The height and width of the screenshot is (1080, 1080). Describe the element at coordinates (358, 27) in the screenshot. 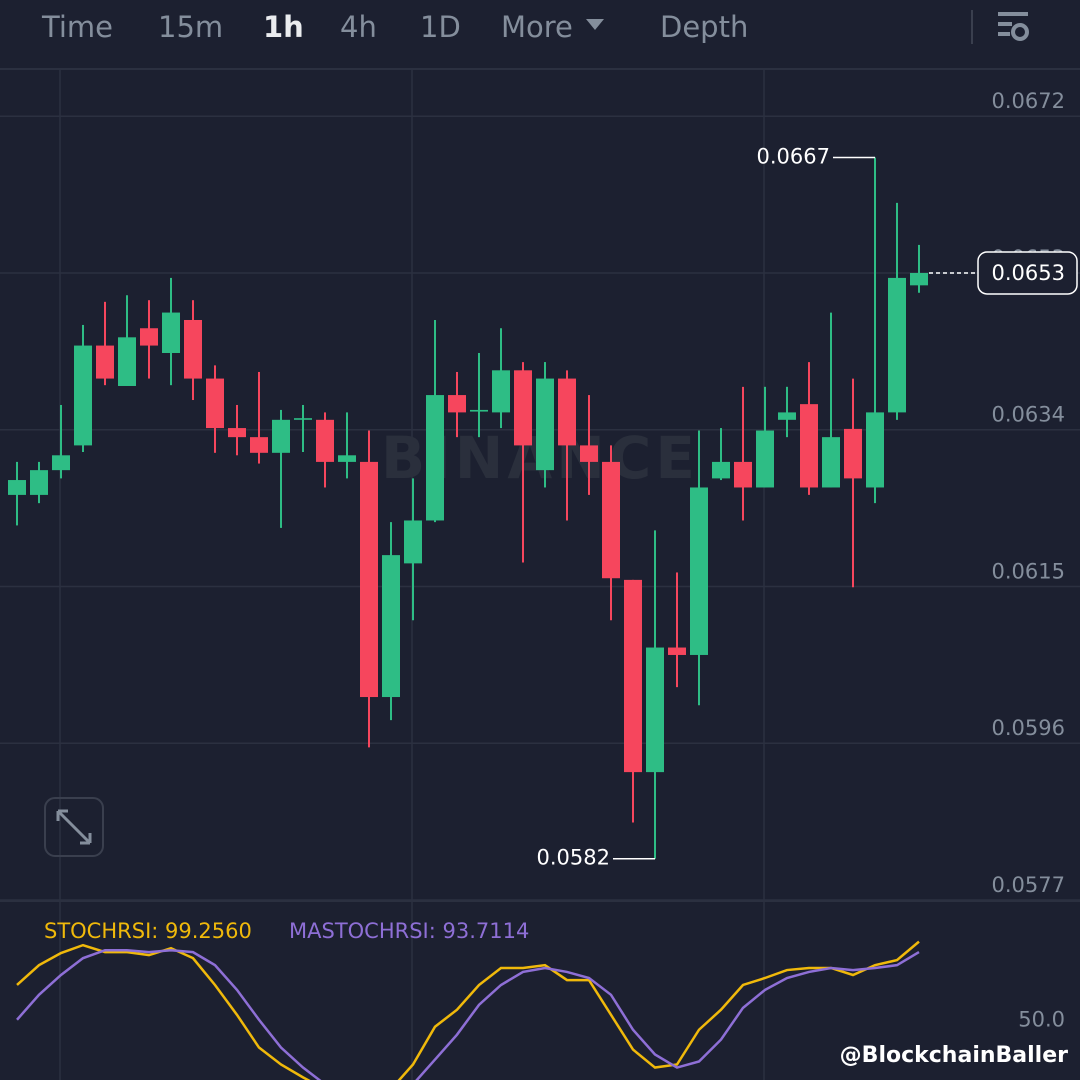

I see `tab: 4h` at that location.